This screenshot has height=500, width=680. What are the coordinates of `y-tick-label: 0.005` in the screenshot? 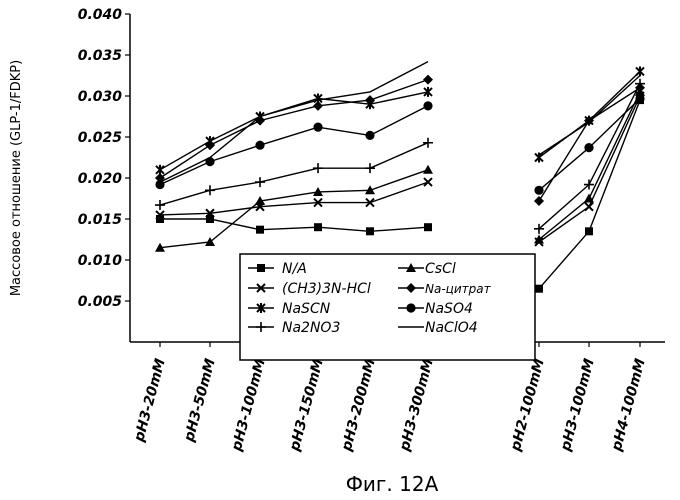 It's located at (100, 302).